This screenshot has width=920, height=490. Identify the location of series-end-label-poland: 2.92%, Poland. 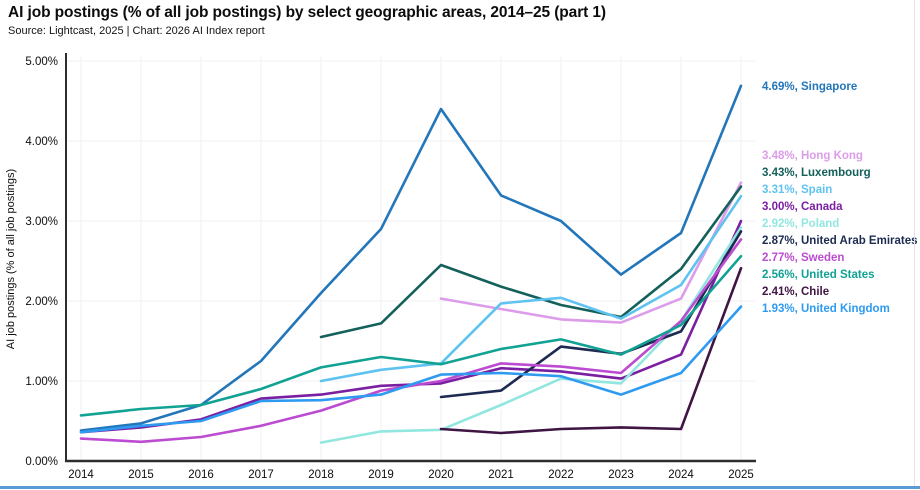
(800, 224).